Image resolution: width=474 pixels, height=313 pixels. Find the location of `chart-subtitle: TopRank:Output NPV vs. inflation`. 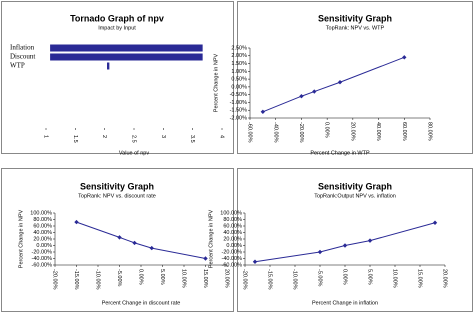

chart-subtitle: TopRank:Output NPV vs. inflation is located at coordinates (355, 196).